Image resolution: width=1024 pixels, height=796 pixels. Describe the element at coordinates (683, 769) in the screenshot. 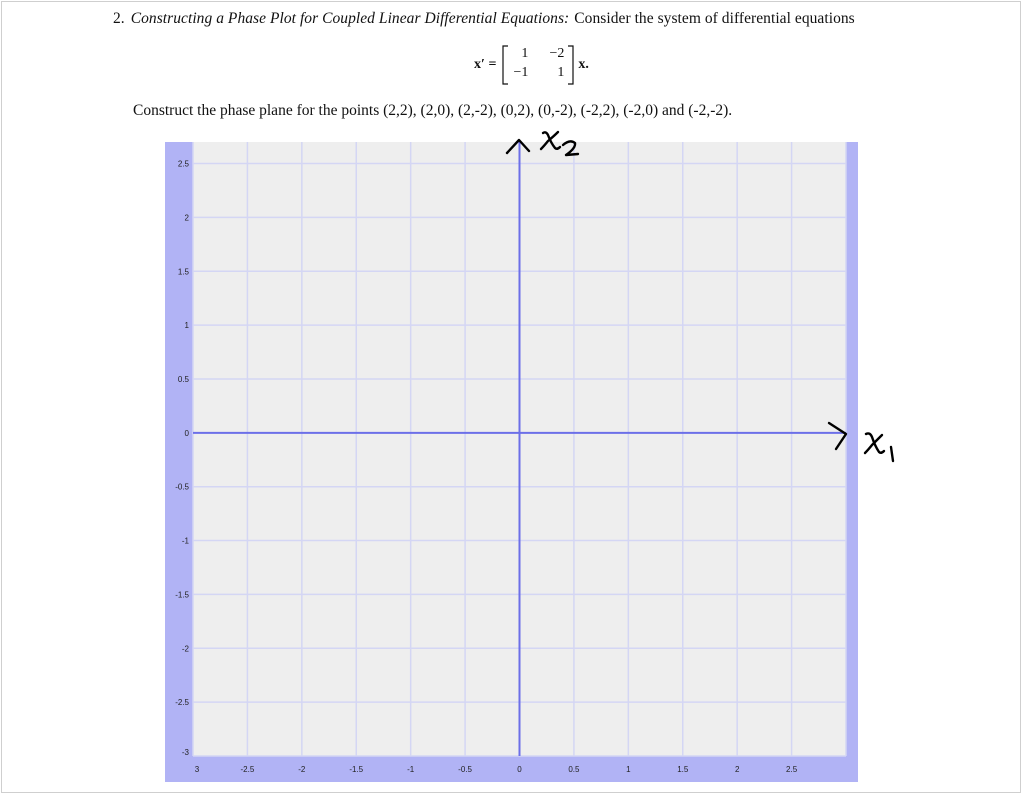

I see `x-tick-label: 1.5` at that location.